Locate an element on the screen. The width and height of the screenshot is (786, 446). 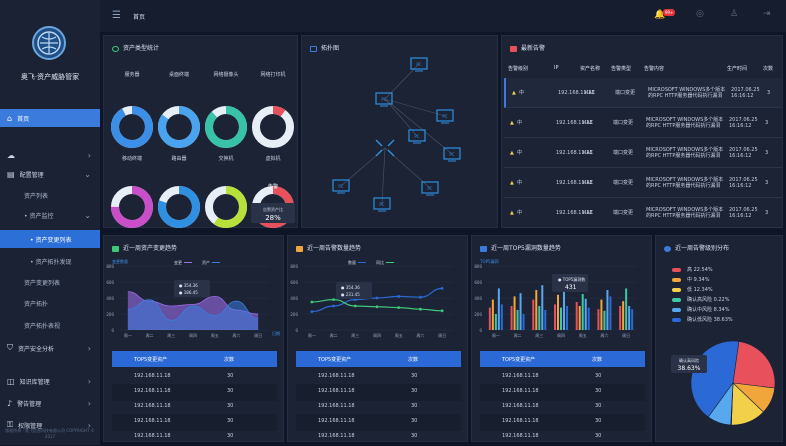
logout-icon: ⇥ is located at coordinates (767, 14).